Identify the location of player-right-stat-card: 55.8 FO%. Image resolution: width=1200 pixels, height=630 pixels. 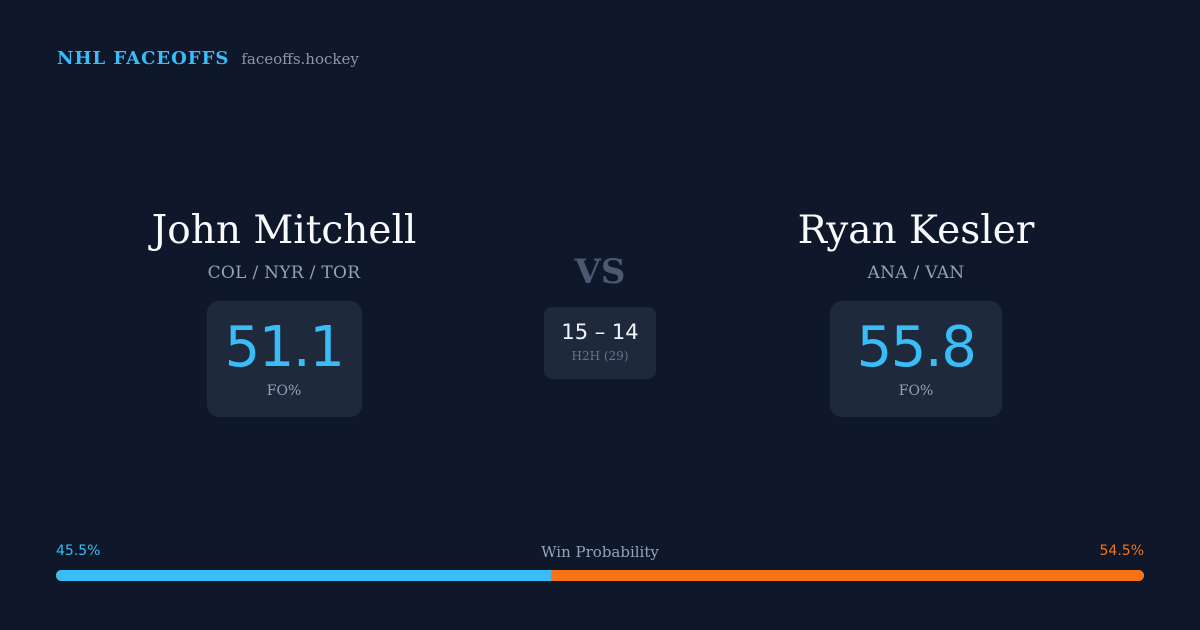
(916, 359).